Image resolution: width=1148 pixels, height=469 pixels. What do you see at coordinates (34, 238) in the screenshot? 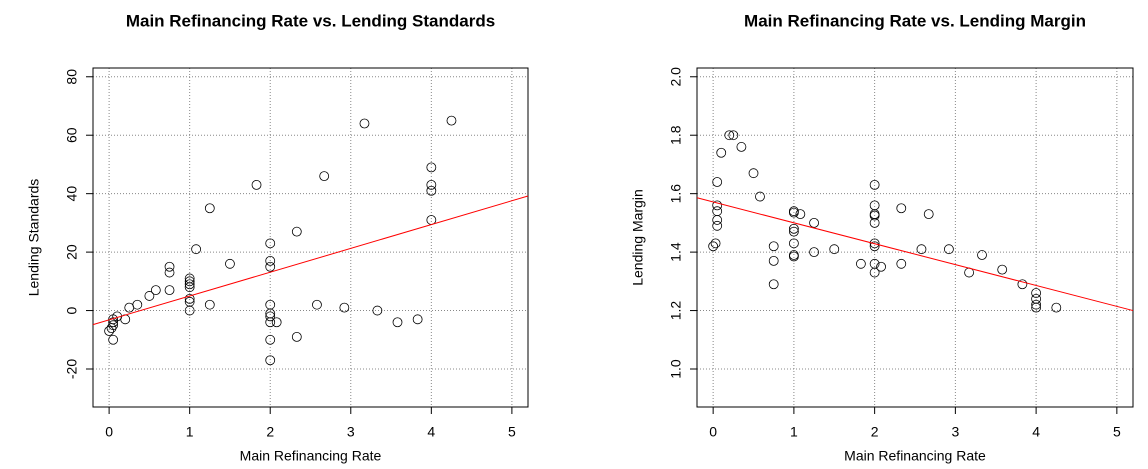
I see `y-axis-label: Lending Standards` at bounding box center [34, 238].